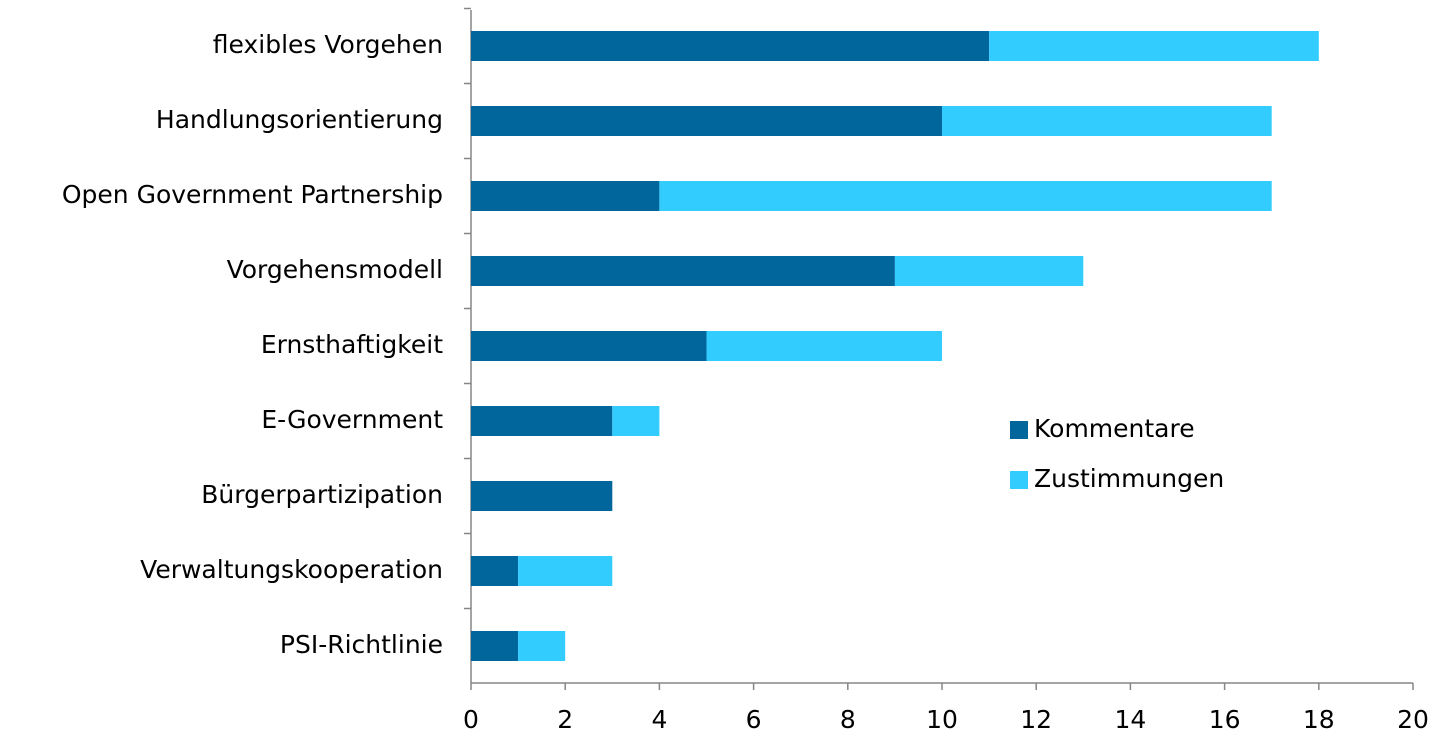 The image size is (1433, 738). I want to click on y-tick-label: Verwaltungskooperation, so click(291, 569).